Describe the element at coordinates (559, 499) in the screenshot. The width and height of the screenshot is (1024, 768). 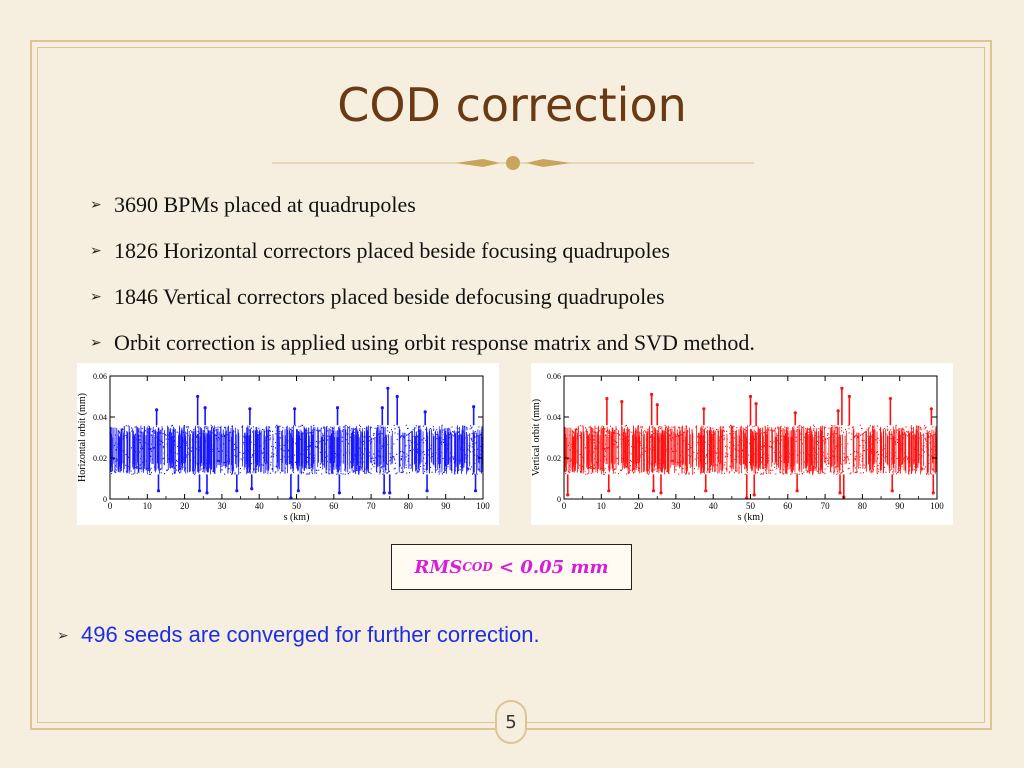
I see `y-tick-label: 0` at that location.